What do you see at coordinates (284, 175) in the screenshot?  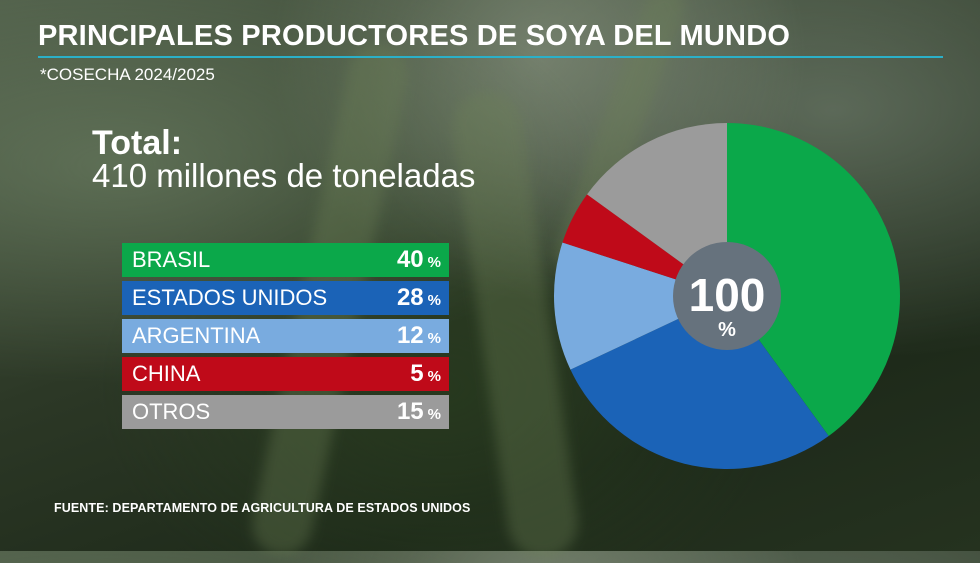 I see `total-value: 410 millones de toneladas` at bounding box center [284, 175].